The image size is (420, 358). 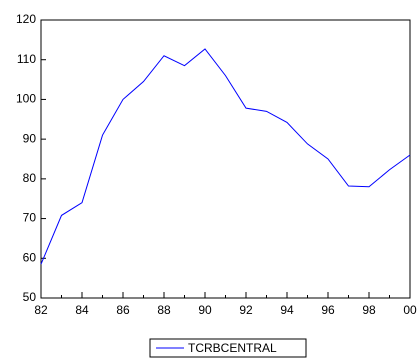 I want to click on x-tick-label: 90, so click(x=205, y=310).